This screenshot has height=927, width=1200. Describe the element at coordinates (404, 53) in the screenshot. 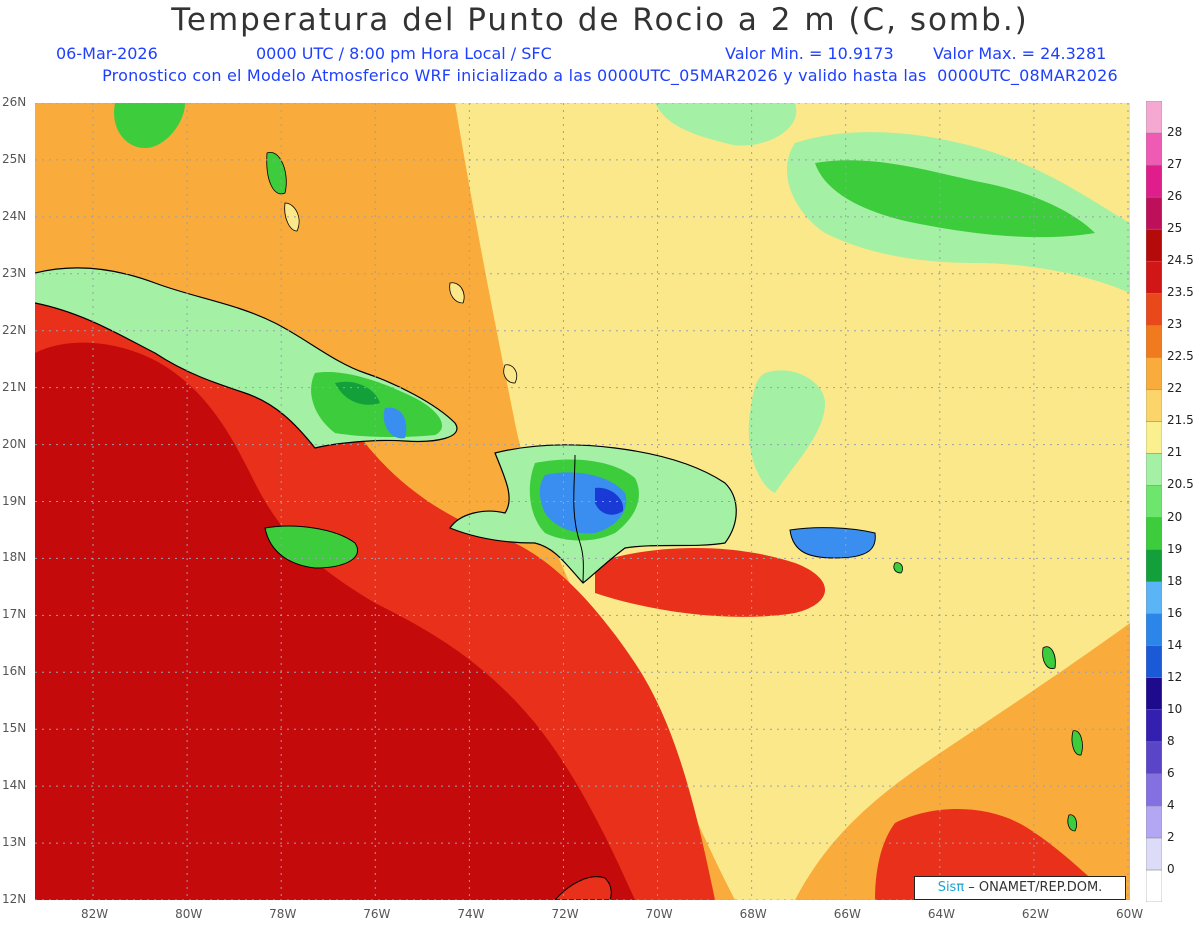

I see `forecast-time: 0000 UTC / 8:00 pm Hora Local / SFC` at that location.